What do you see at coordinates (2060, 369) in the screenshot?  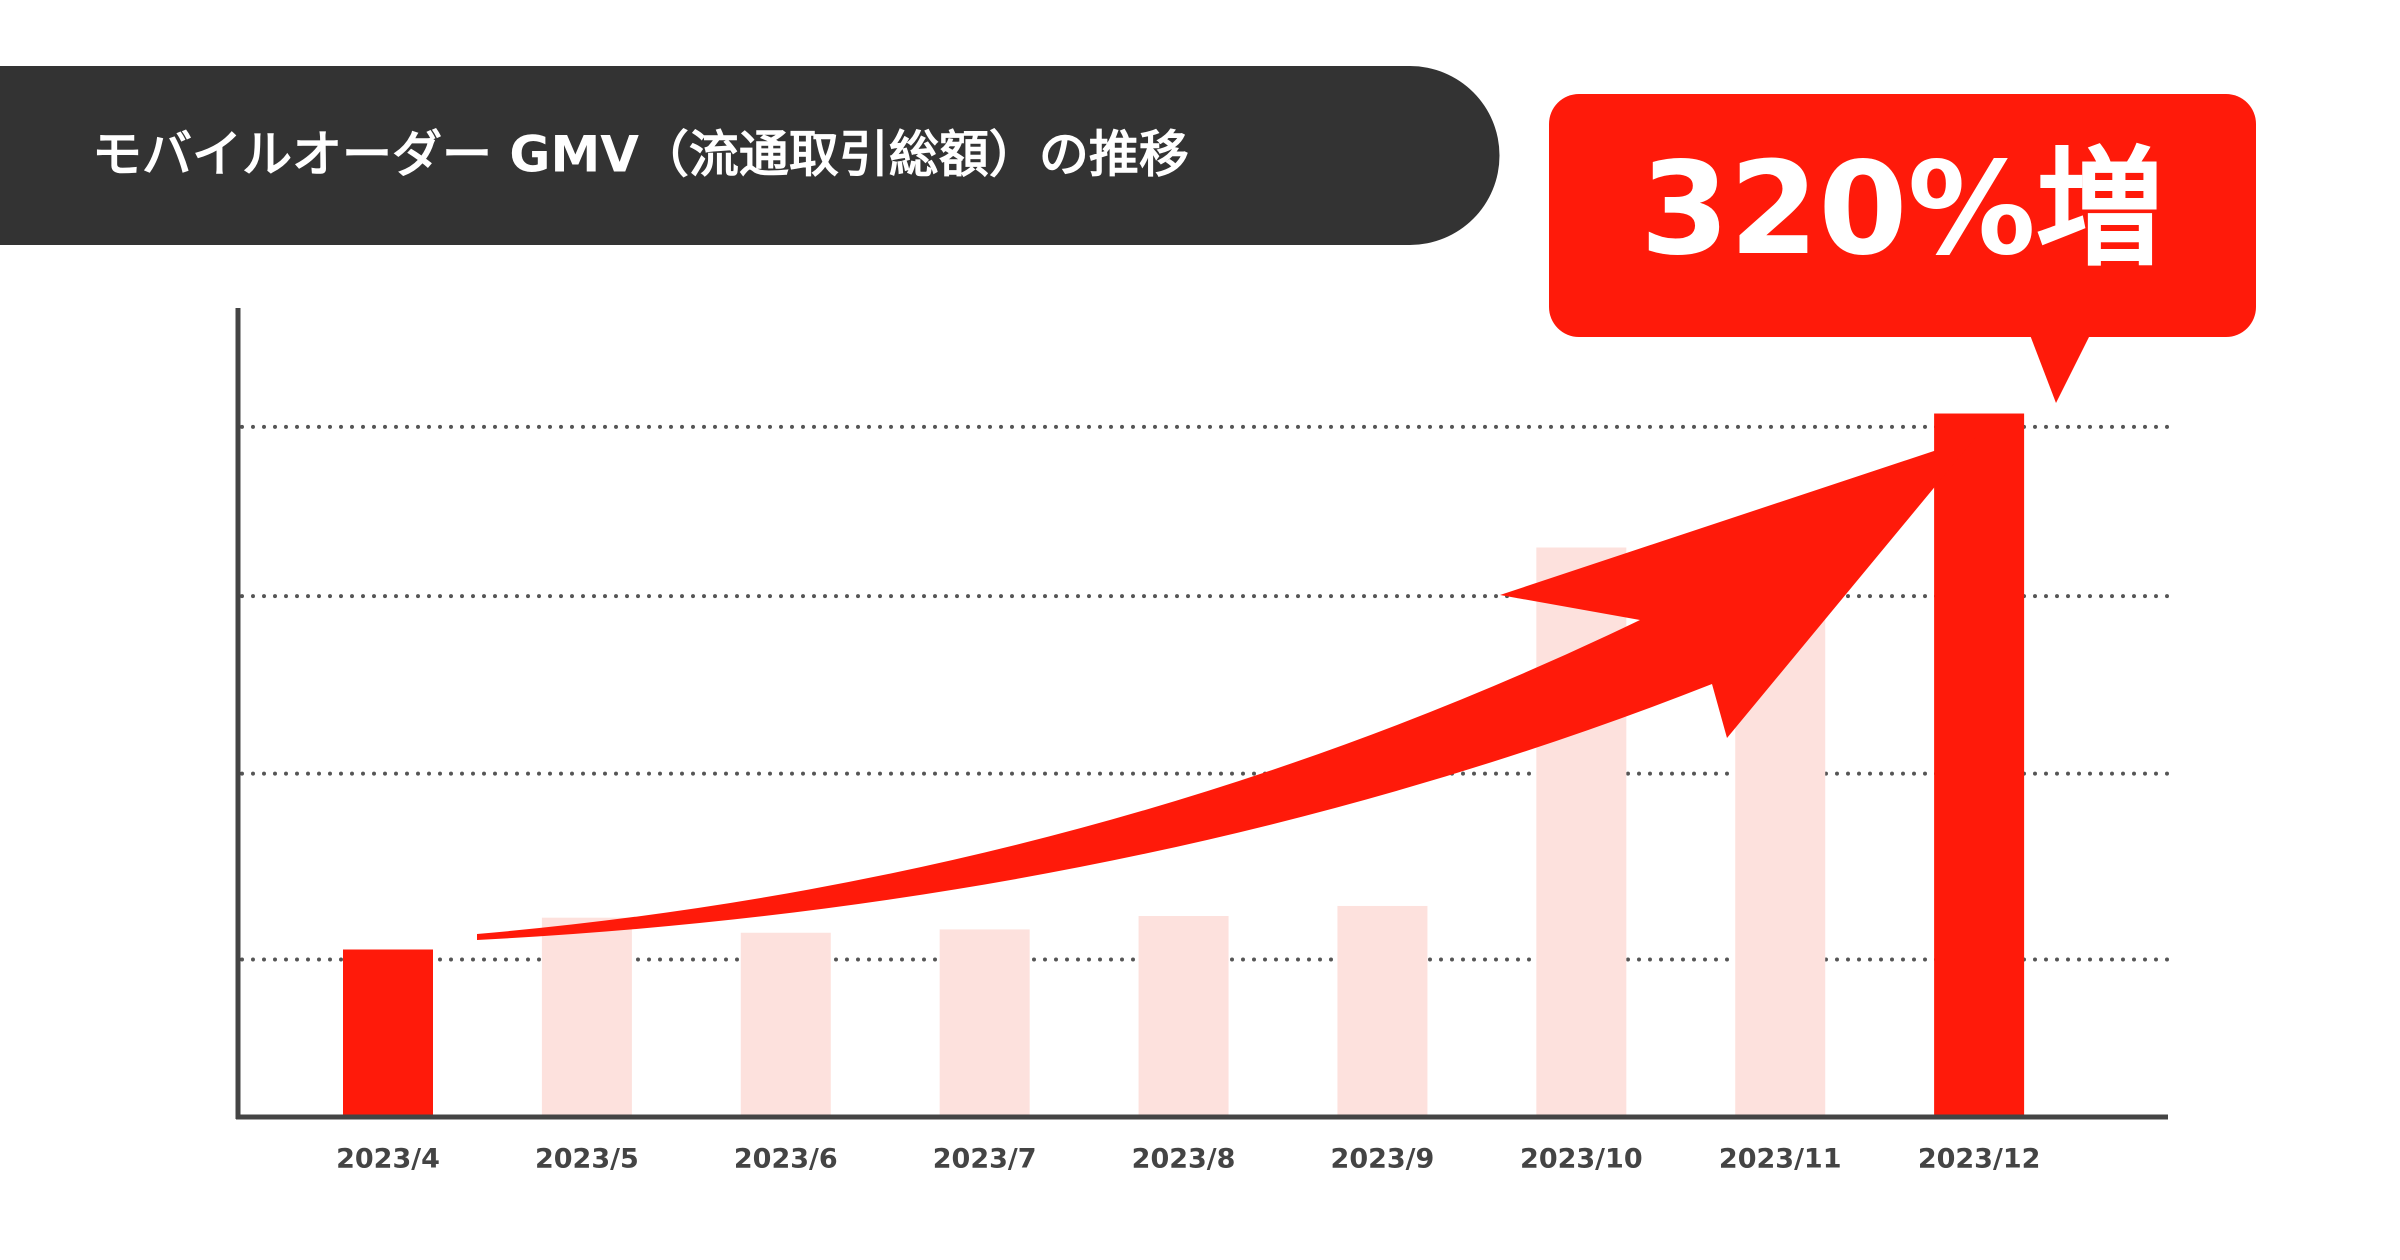 I see `callout-pointer` at bounding box center [2060, 369].